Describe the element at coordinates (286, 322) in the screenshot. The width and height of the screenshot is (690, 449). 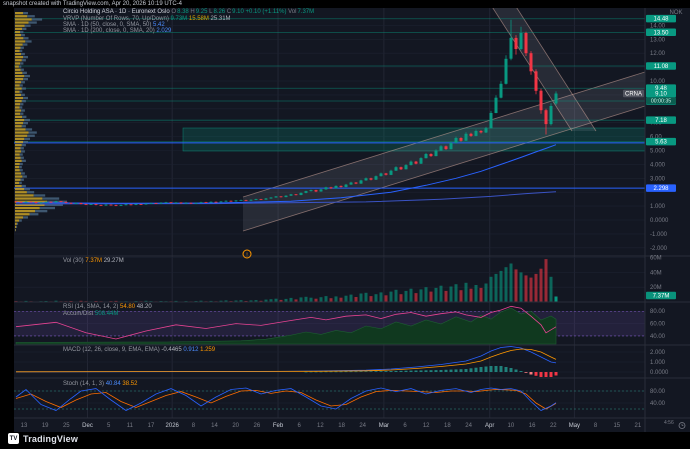
I see `rsi-line` at that location.